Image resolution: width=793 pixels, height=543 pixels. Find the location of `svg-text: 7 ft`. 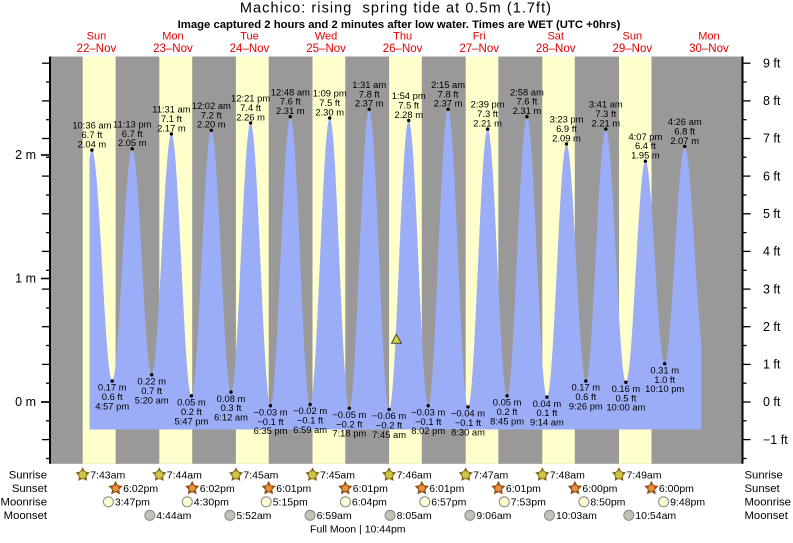

svg-text: 7 ft is located at coordinates (772, 139).